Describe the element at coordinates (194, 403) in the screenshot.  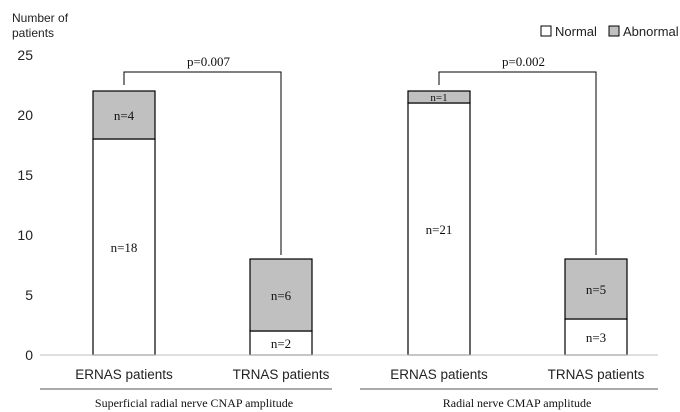
I see `group-title: Superficial radial nerve CNAP amplitude` at that location.